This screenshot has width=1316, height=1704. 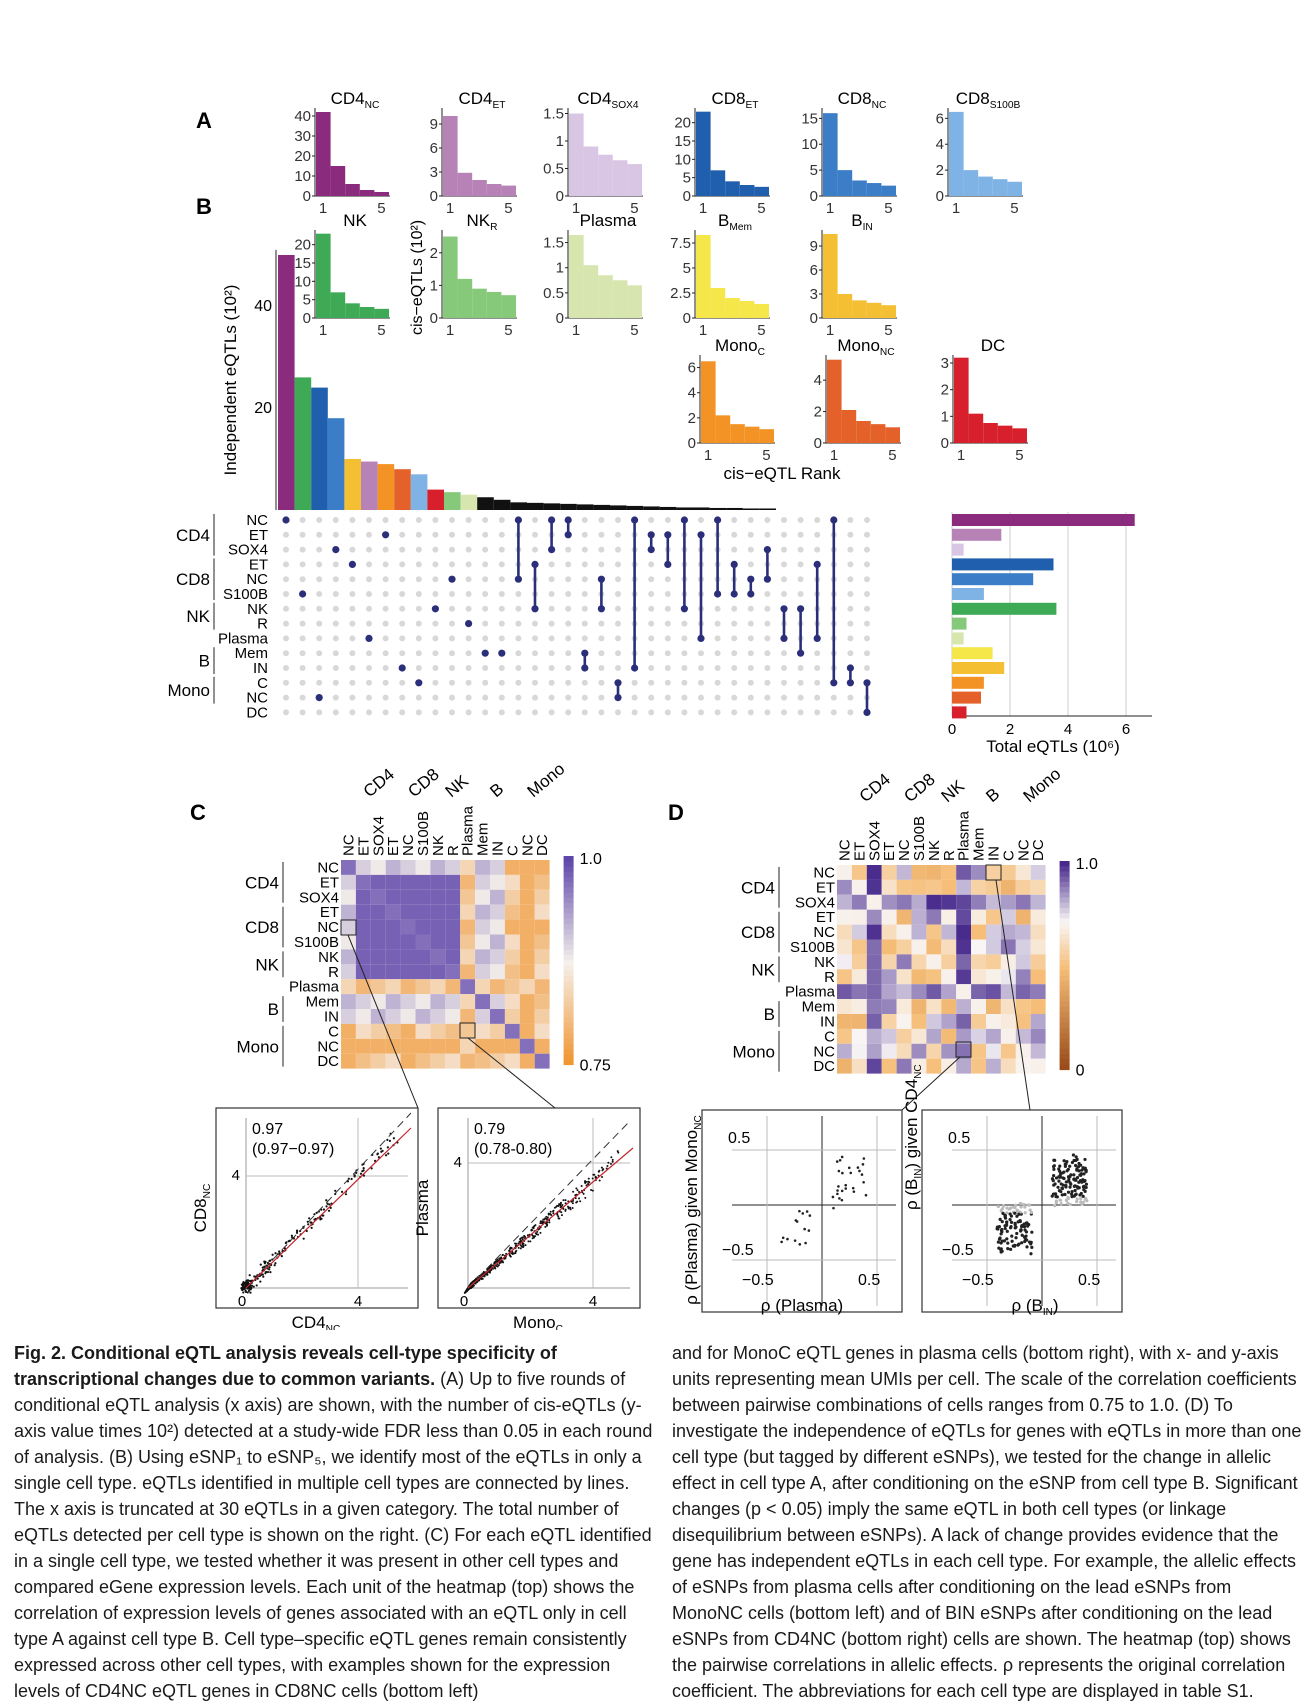 I want to click on y-tick-label: 2.5, so click(x=680, y=293).